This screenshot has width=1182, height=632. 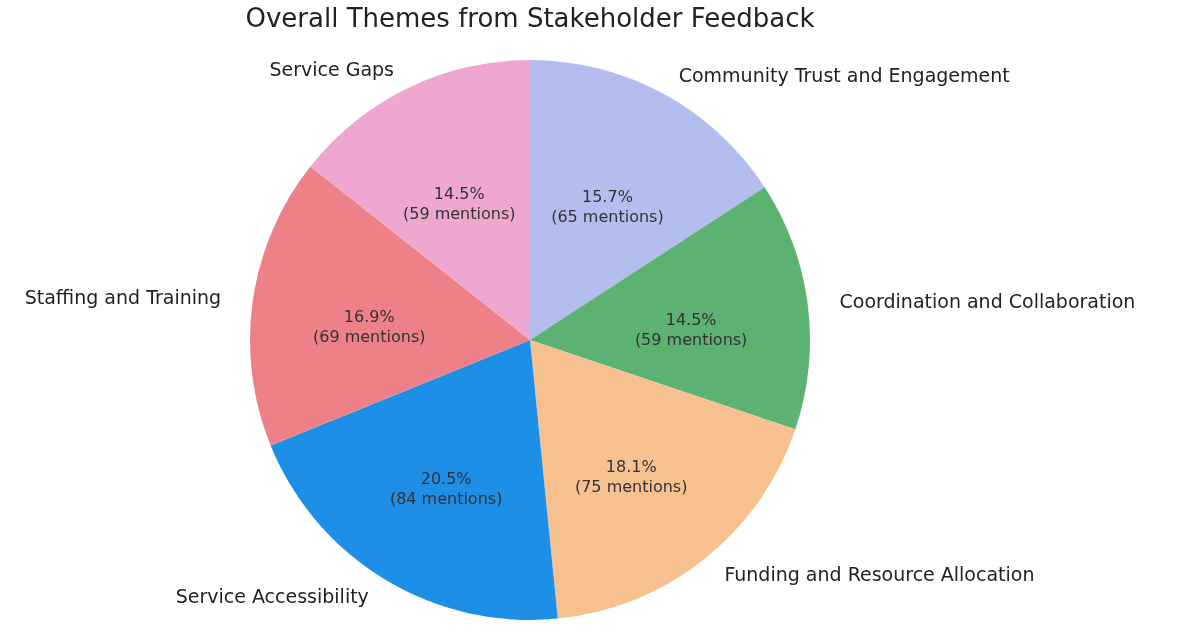 What do you see at coordinates (272, 595) in the screenshot?
I see `slice-label: Service Accessibility` at bounding box center [272, 595].